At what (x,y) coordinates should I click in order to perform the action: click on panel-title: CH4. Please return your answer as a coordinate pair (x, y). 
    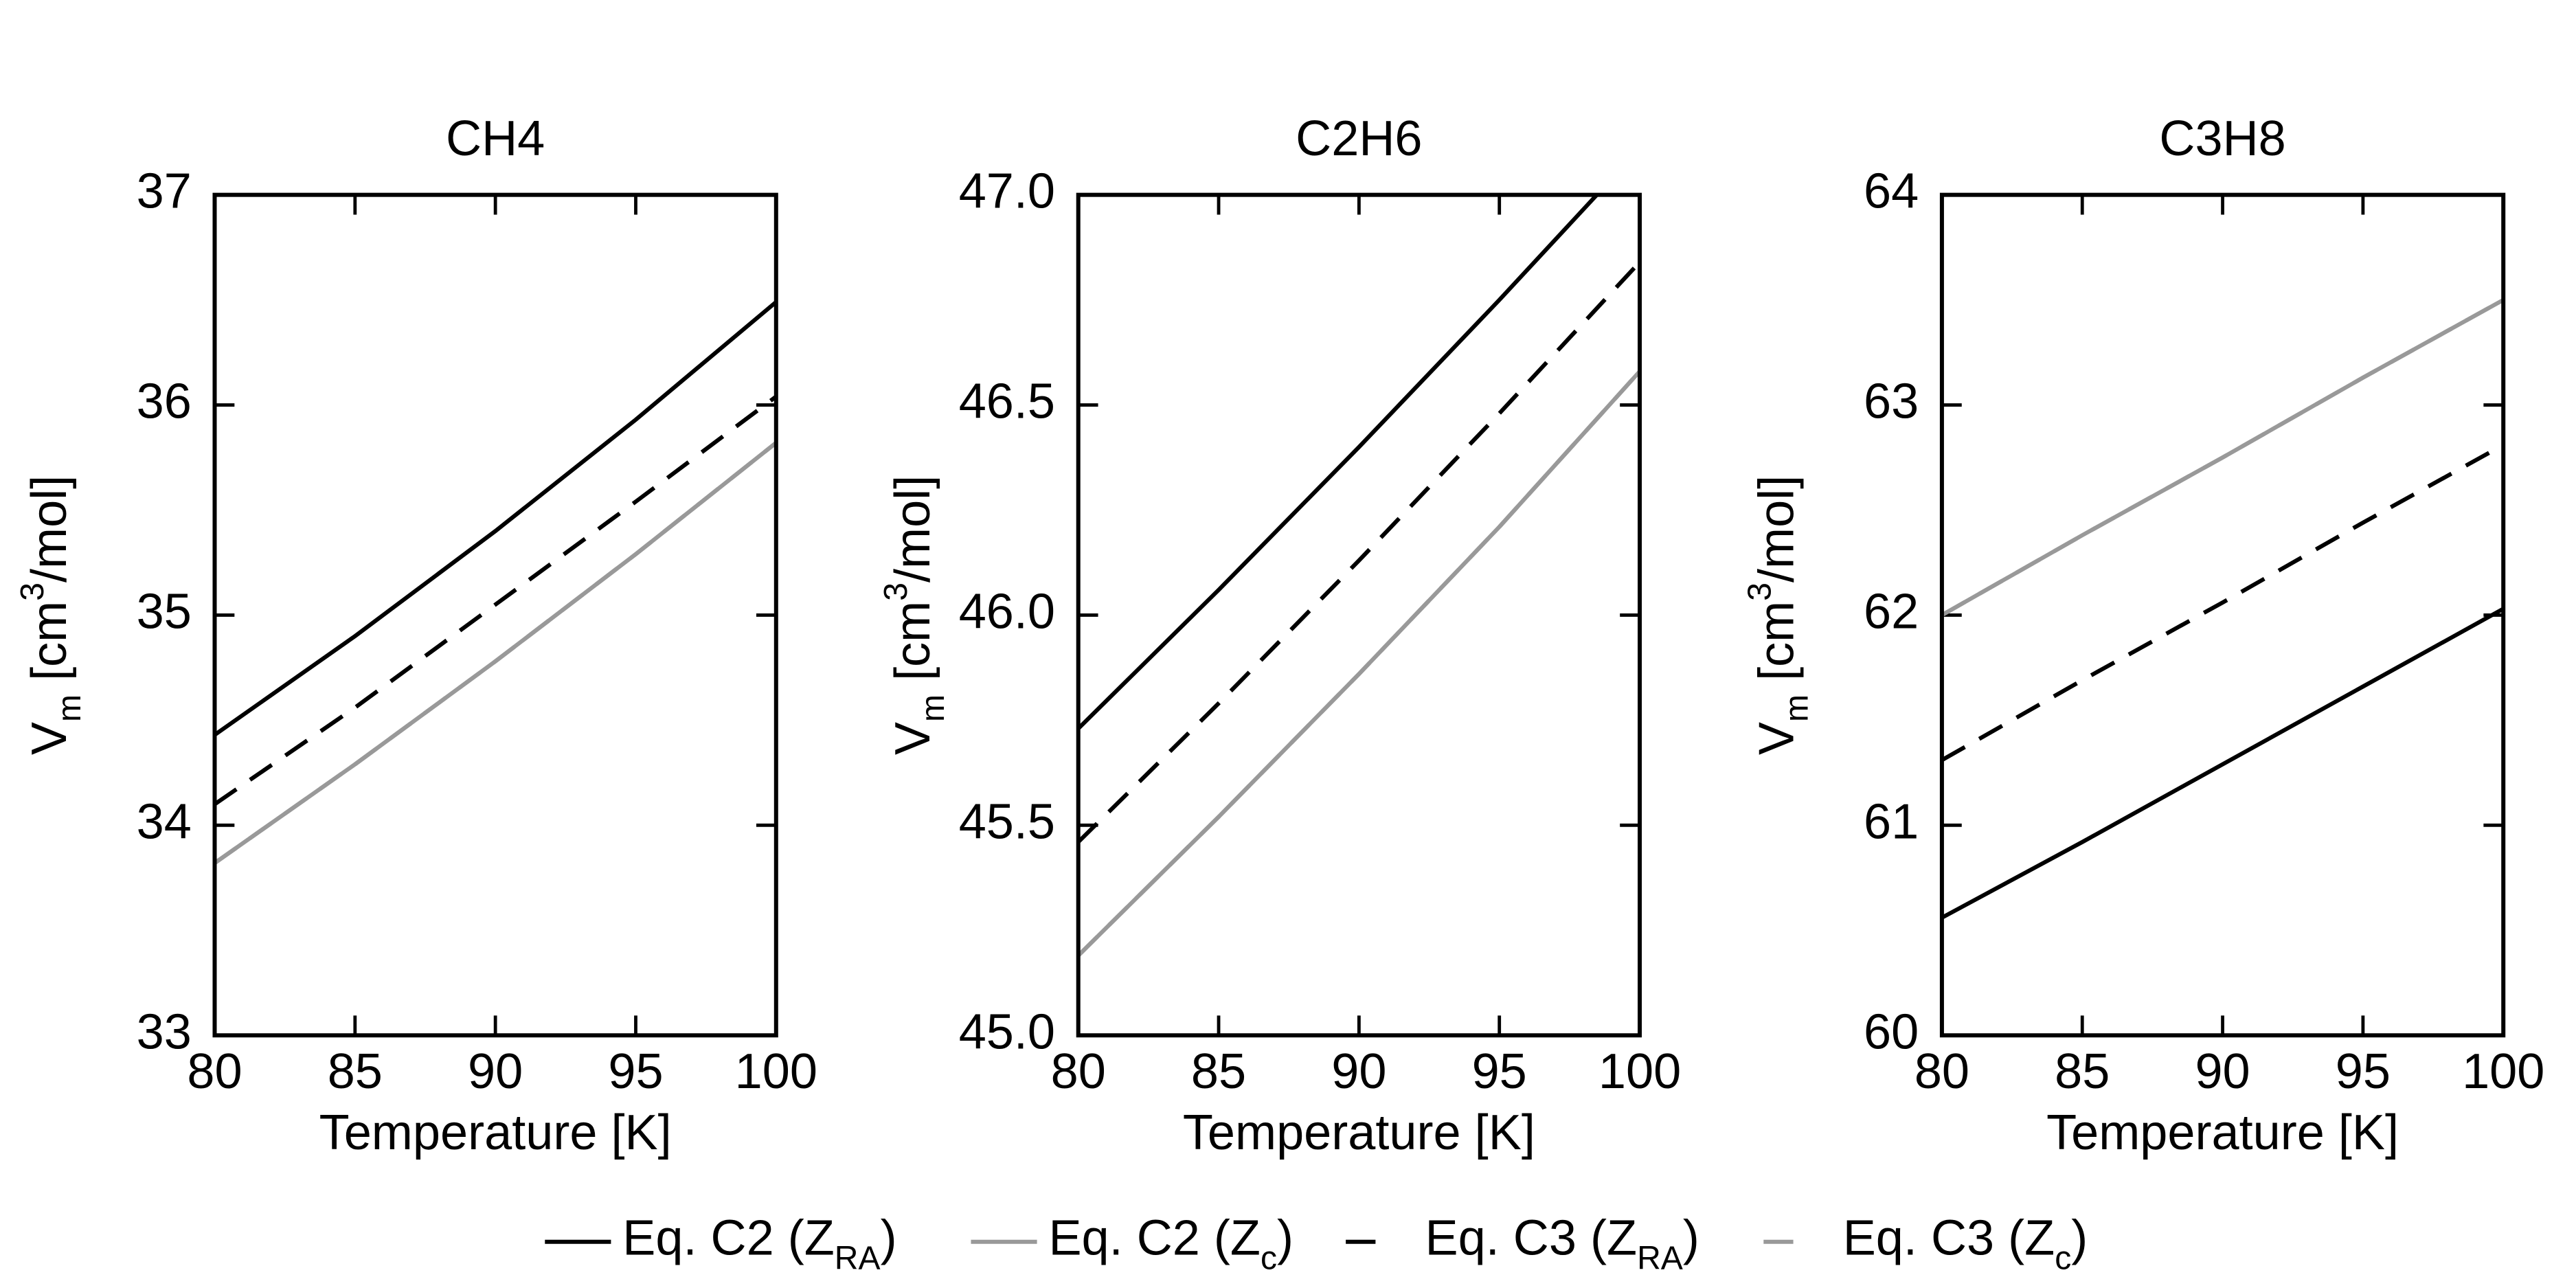
    Looking at the image, I should click on (495, 138).